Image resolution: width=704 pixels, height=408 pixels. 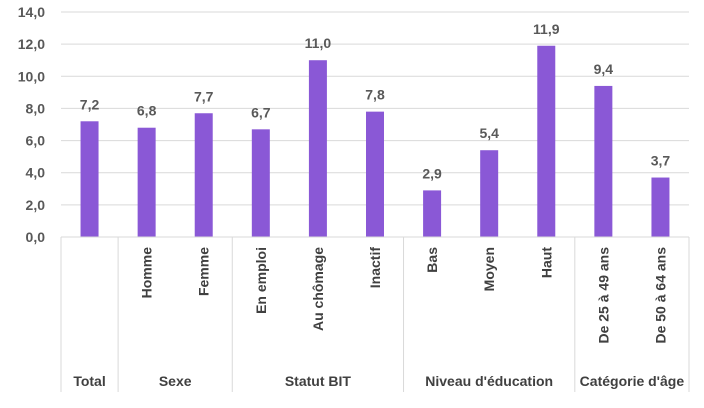 What do you see at coordinates (261, 280) in the screenshot?
I see `category-label: En emploi` at bounding box center [261, 280].